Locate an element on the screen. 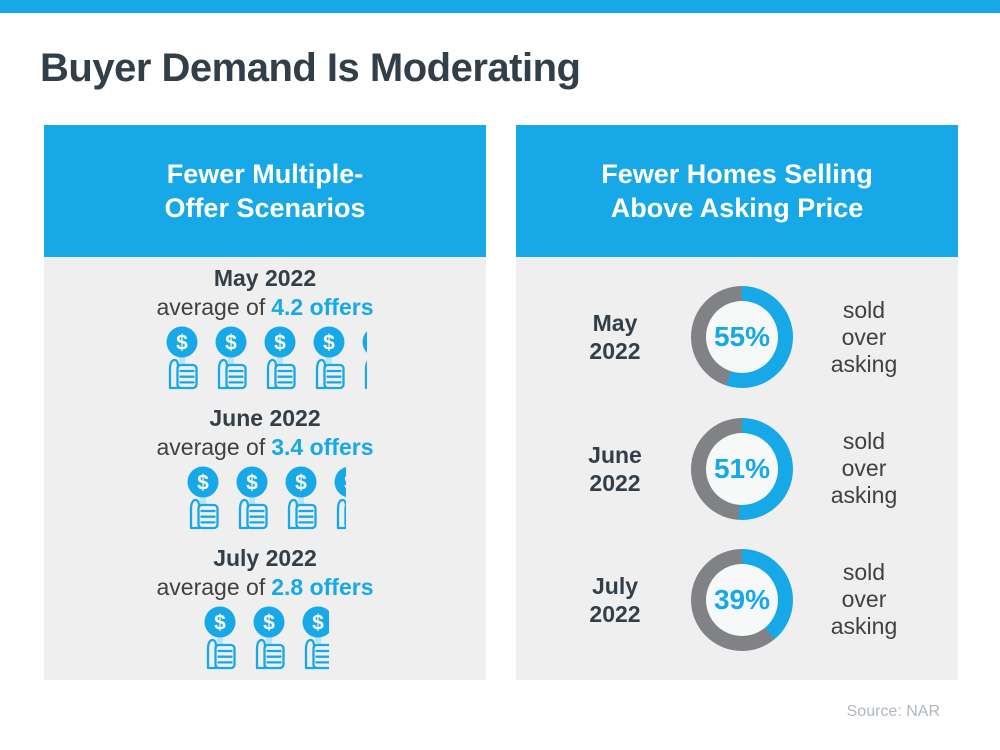 This screenshot has height=750, width=1000. offer-group-july: July 2022 average of 2.8 offers $ $ $ is located at coordinates (265, 607).